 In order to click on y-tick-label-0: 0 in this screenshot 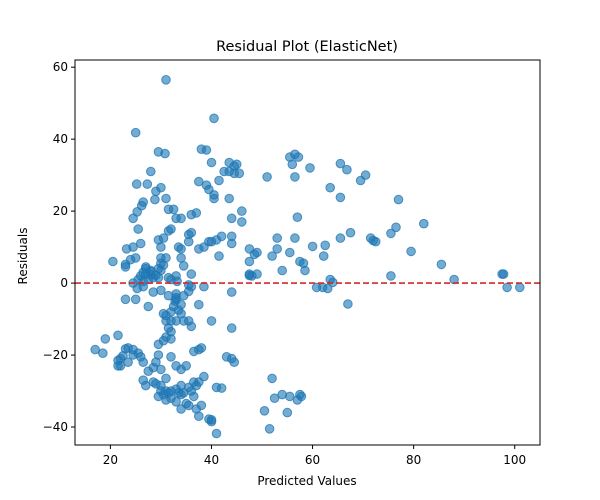, I will do `click(64, 283)`.